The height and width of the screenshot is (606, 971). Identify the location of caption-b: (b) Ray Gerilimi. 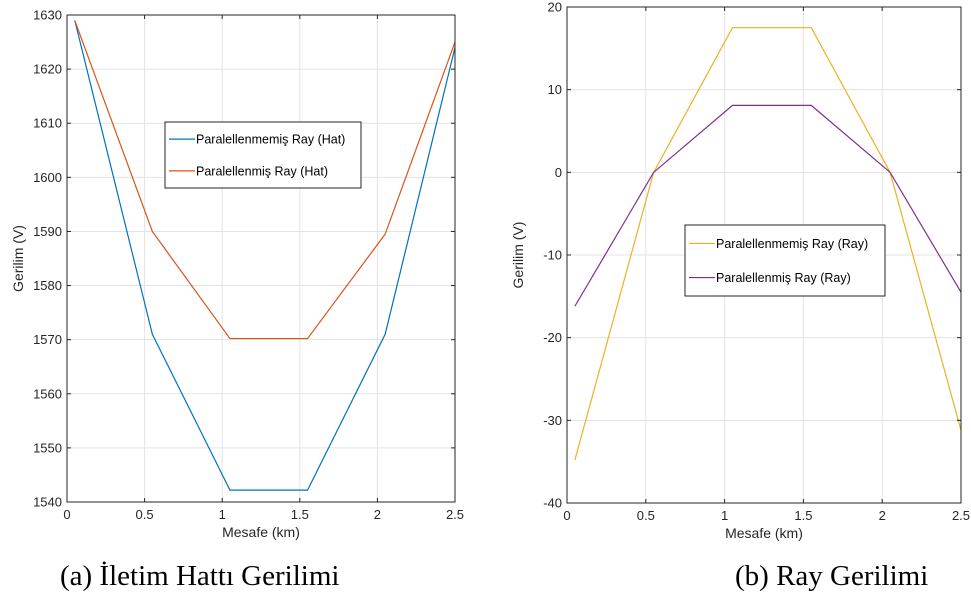
(832, 576).